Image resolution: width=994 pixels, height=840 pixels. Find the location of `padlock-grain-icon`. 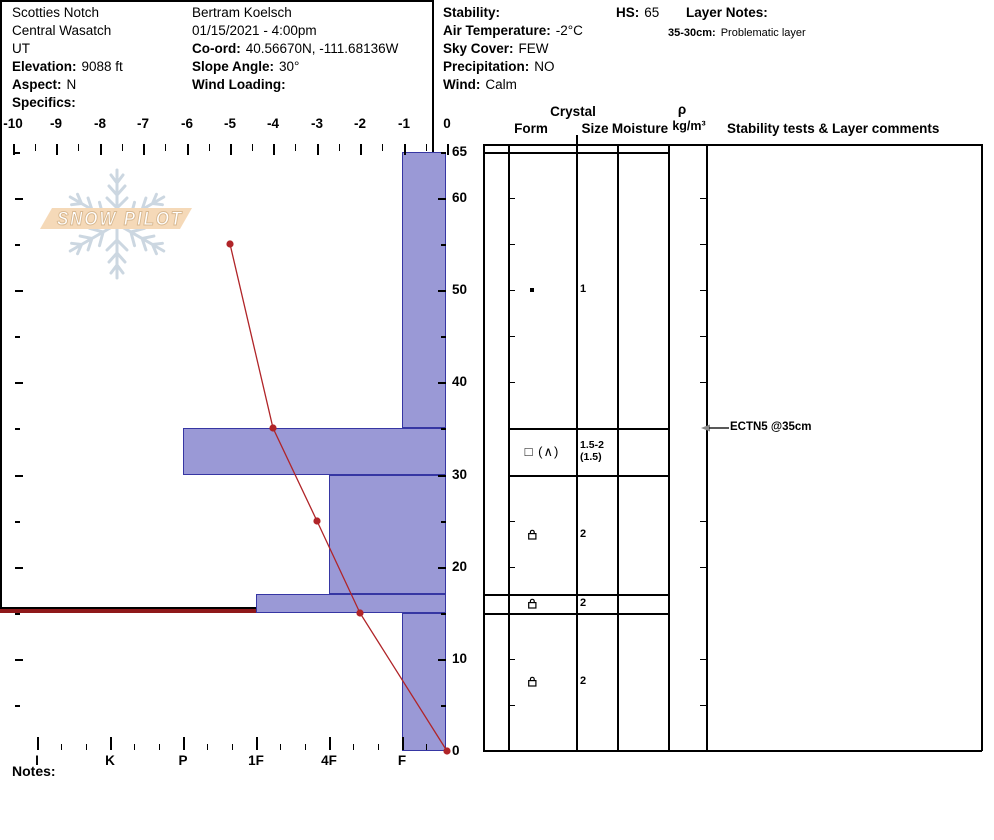

padlock-grain-icon is located at coordinates (532, 535).